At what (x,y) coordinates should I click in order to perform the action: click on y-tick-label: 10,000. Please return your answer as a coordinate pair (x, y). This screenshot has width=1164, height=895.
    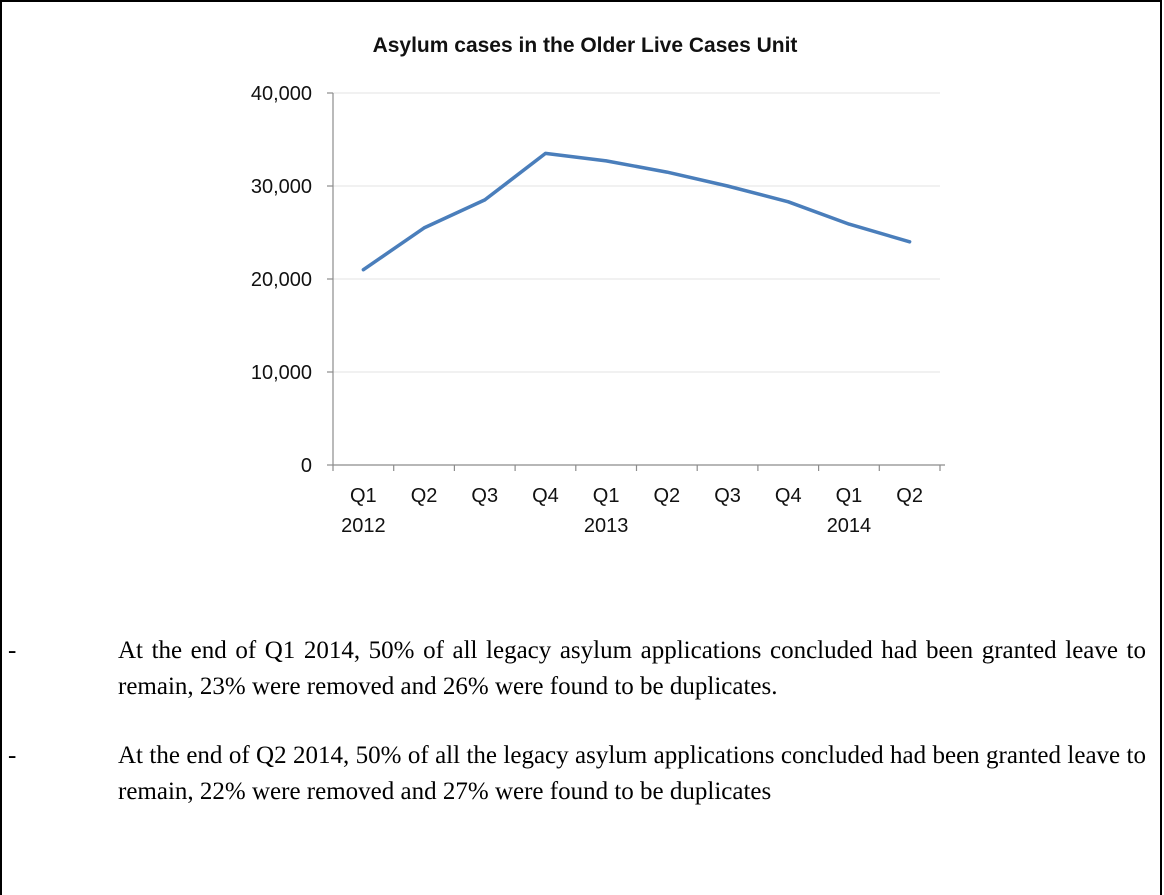
    Looking at the image, I should click on (281, 373).